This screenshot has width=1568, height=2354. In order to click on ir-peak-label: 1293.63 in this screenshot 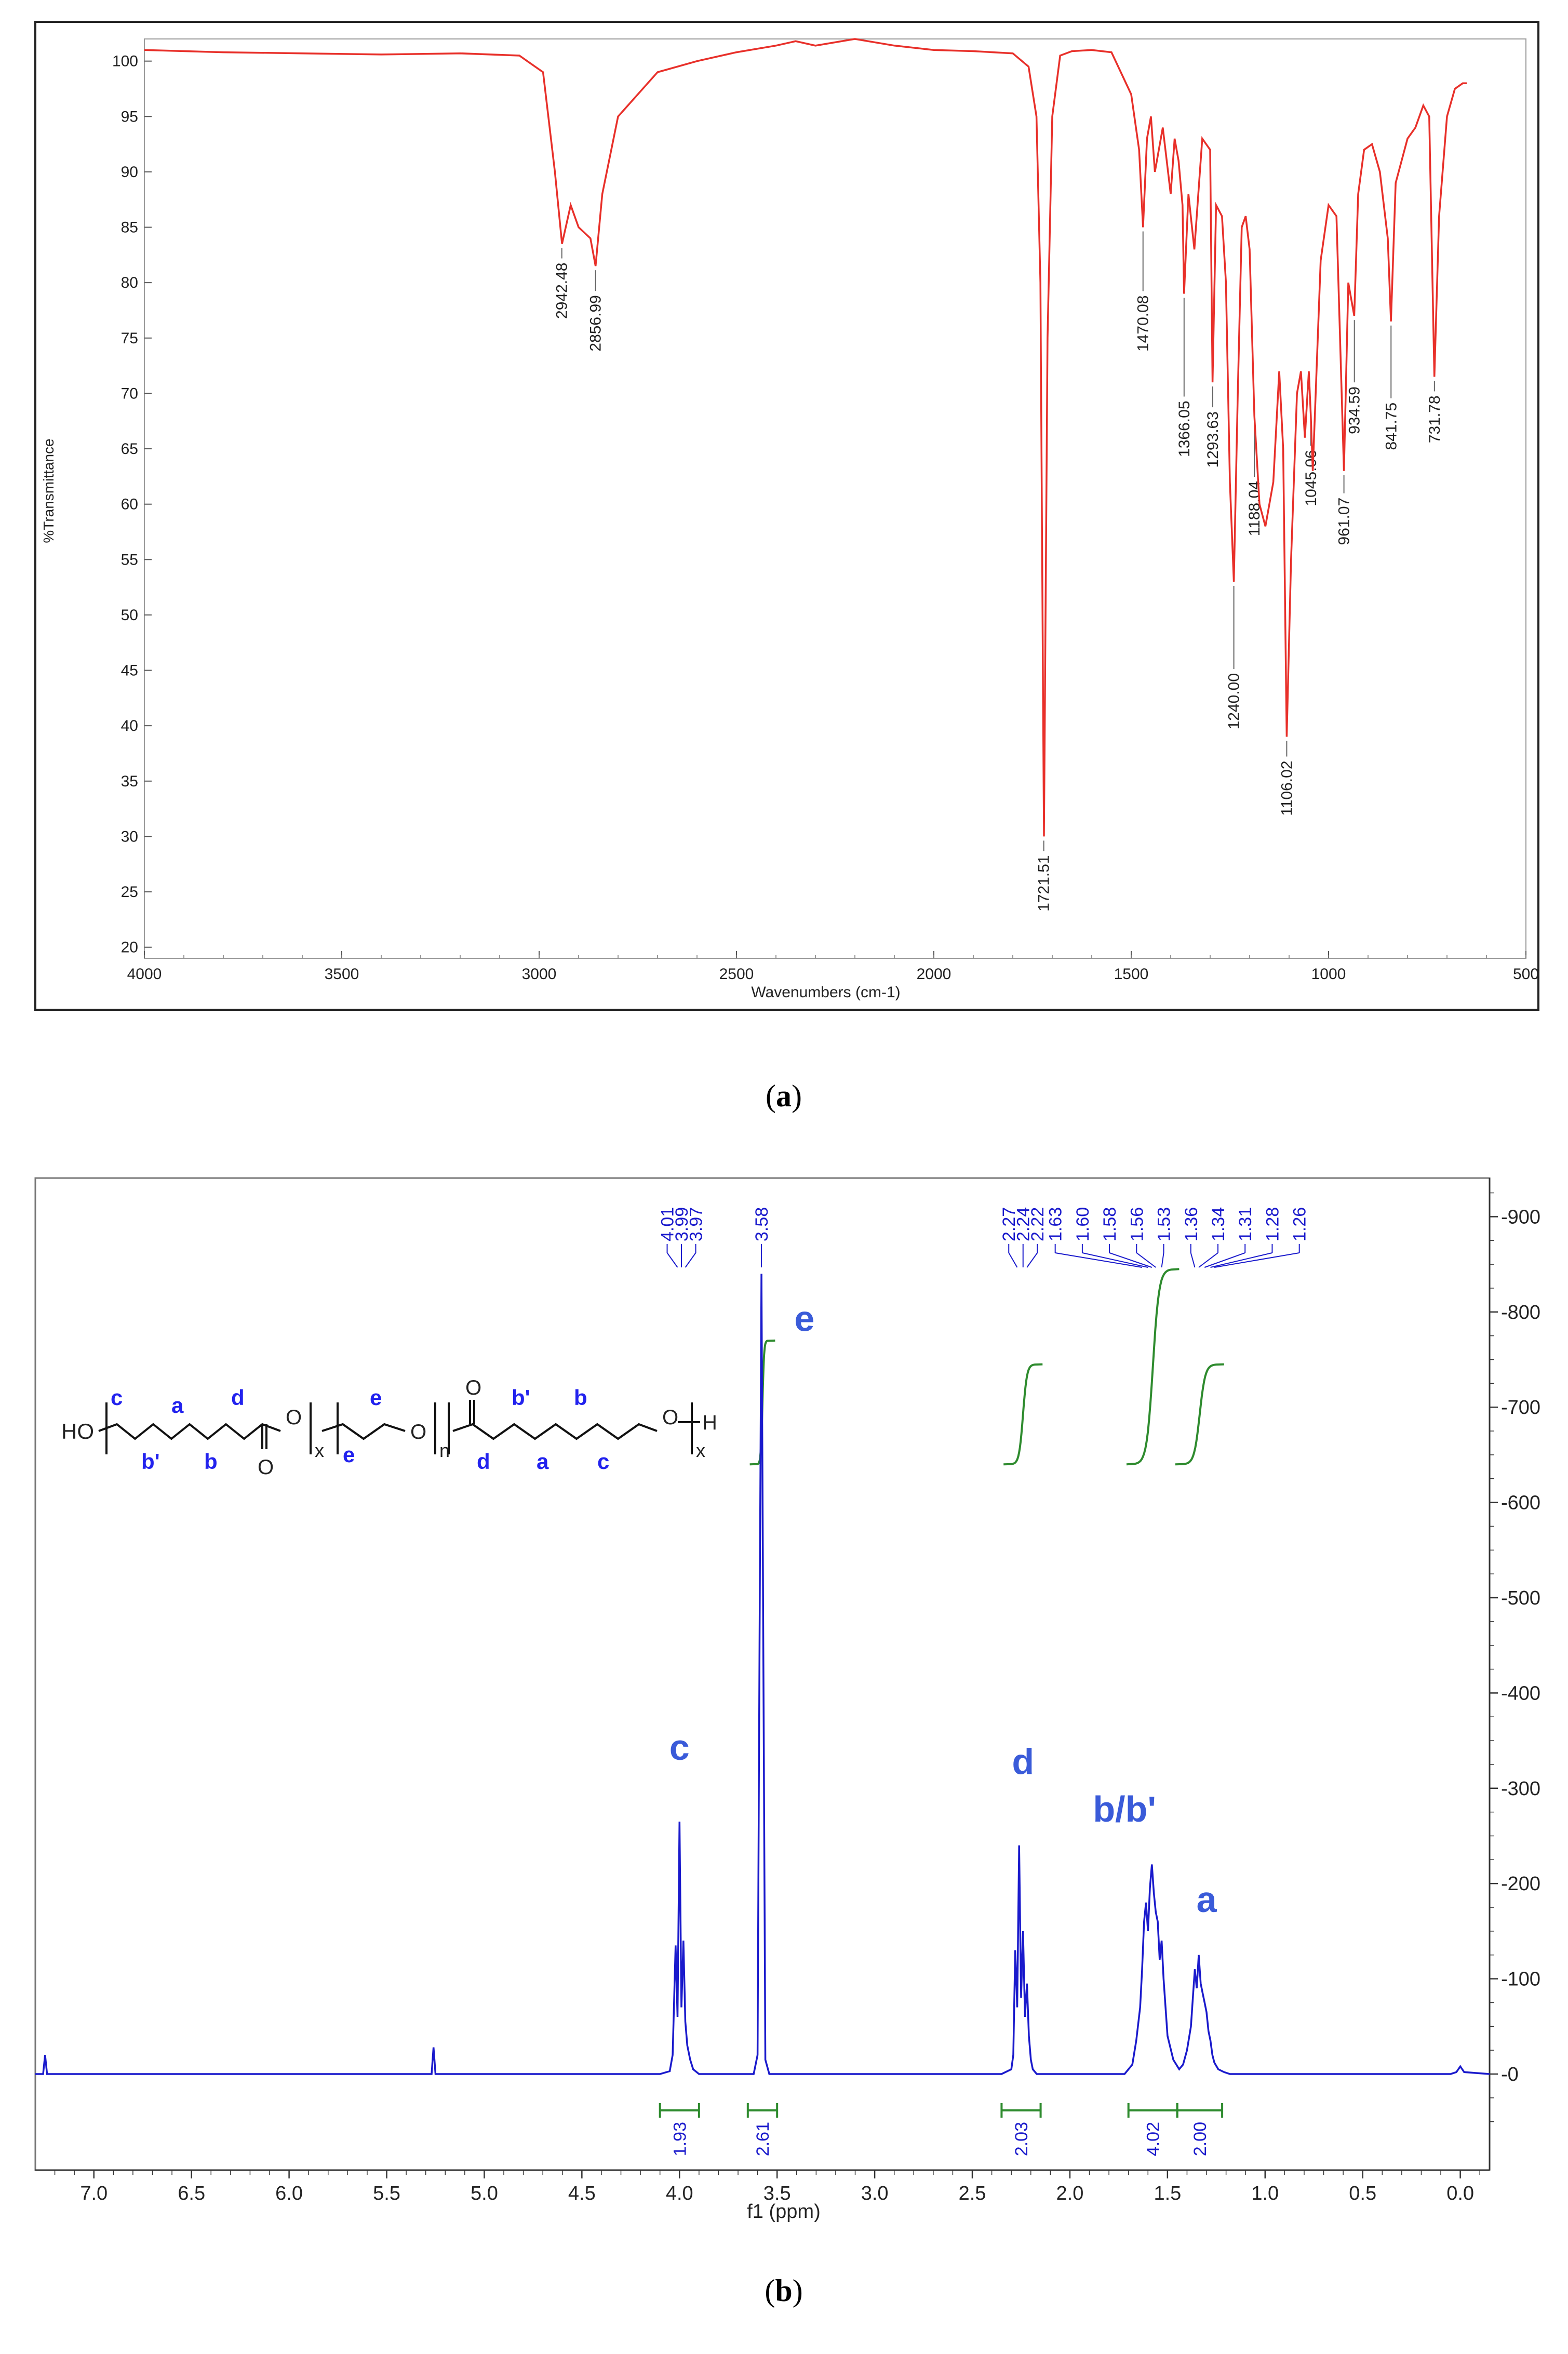, I will do `click(1213, 439)`.